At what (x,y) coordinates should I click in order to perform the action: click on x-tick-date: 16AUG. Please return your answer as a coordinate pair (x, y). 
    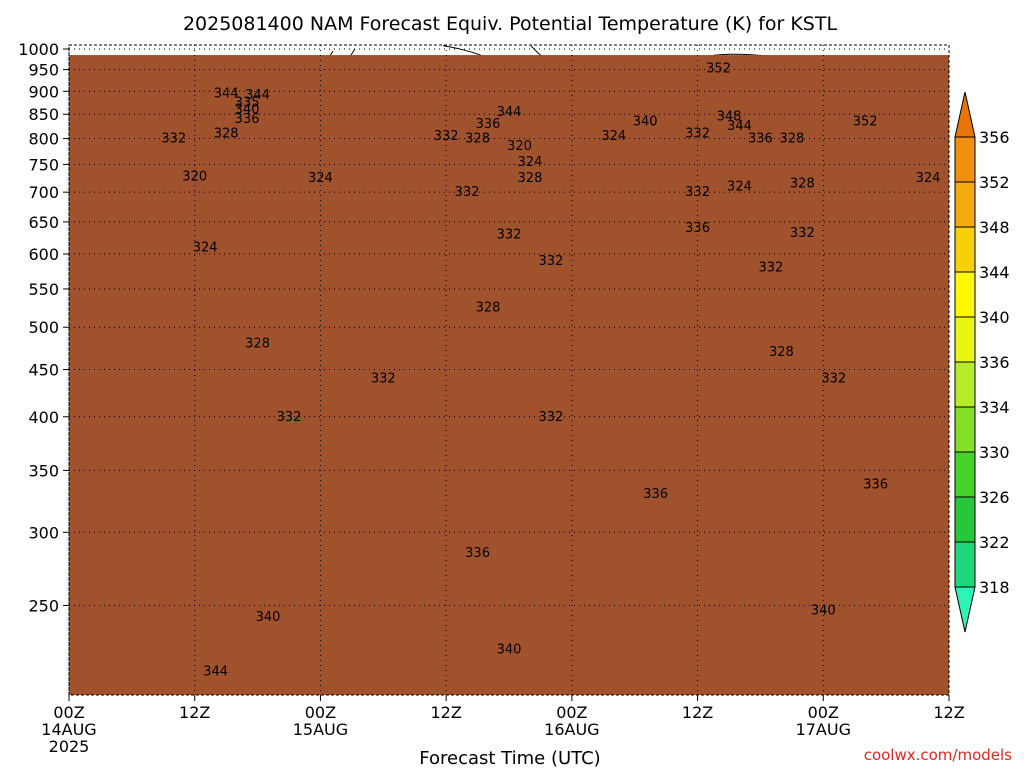
    Looking at the image, I should click on (571, 729).